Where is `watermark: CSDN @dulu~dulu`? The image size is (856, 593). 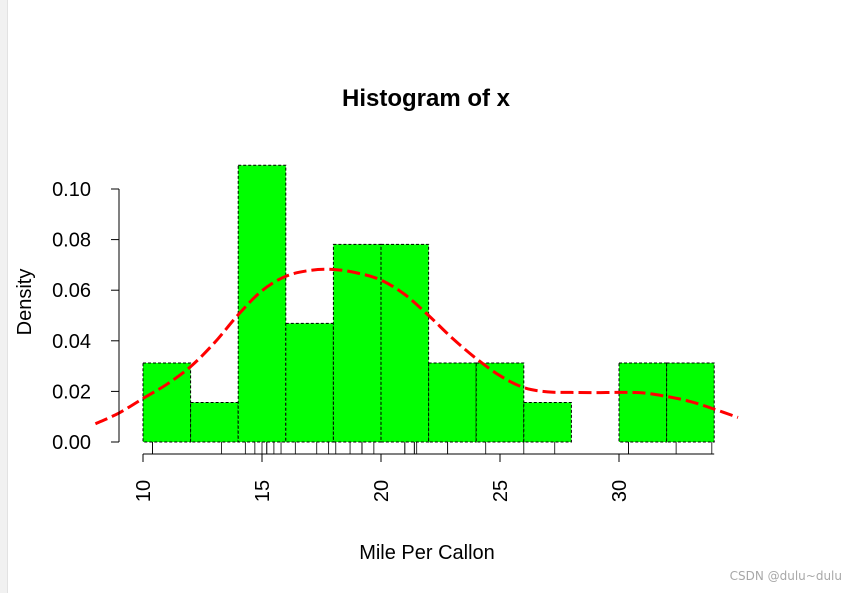
watermark: CSDN @dulu~dulu is located at coordinates (785, 576).